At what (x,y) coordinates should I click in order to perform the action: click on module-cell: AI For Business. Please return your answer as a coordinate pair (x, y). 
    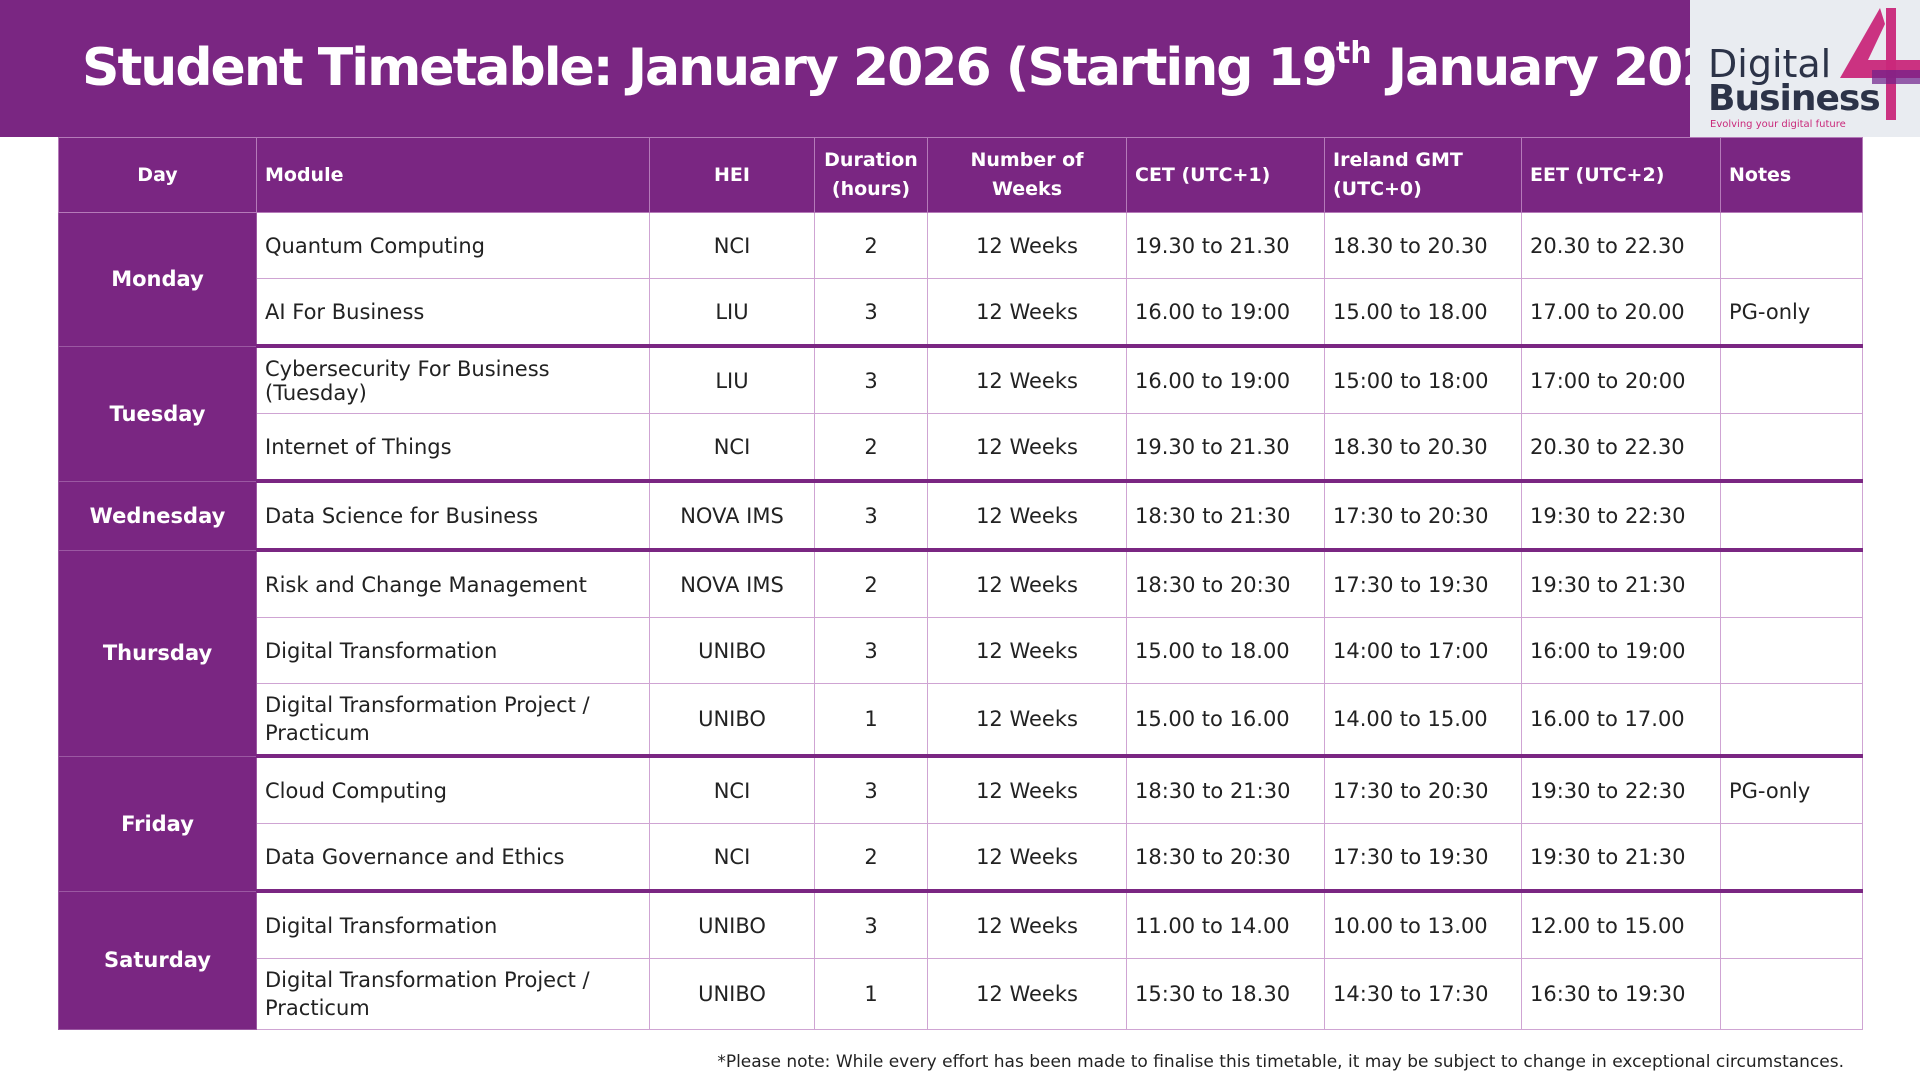
    Looking at the image, I should click on (453, 313).